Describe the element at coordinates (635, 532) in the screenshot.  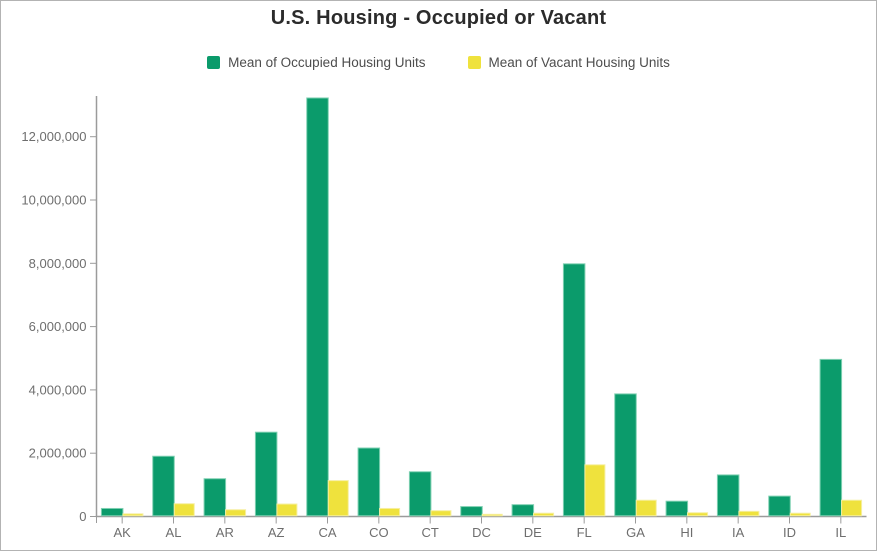
I see `x-tick-label: GA` at that location.